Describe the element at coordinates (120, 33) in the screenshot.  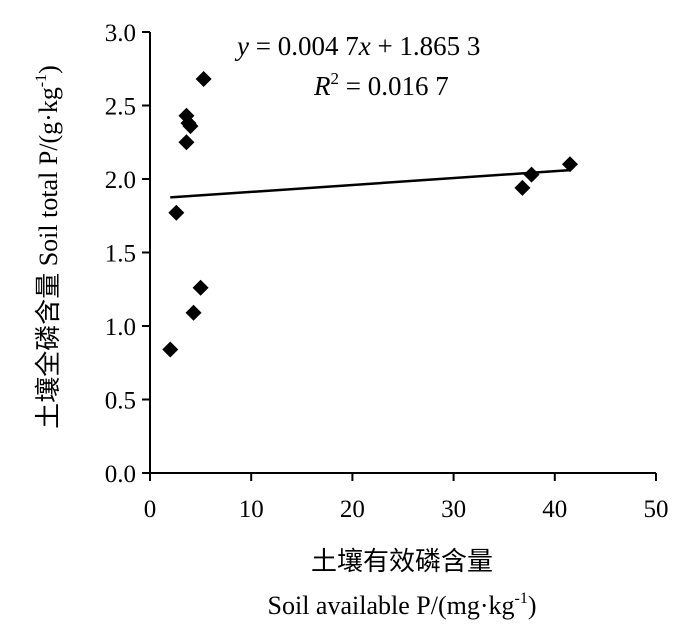
I see `y-tick-label: 3.0` at that location.